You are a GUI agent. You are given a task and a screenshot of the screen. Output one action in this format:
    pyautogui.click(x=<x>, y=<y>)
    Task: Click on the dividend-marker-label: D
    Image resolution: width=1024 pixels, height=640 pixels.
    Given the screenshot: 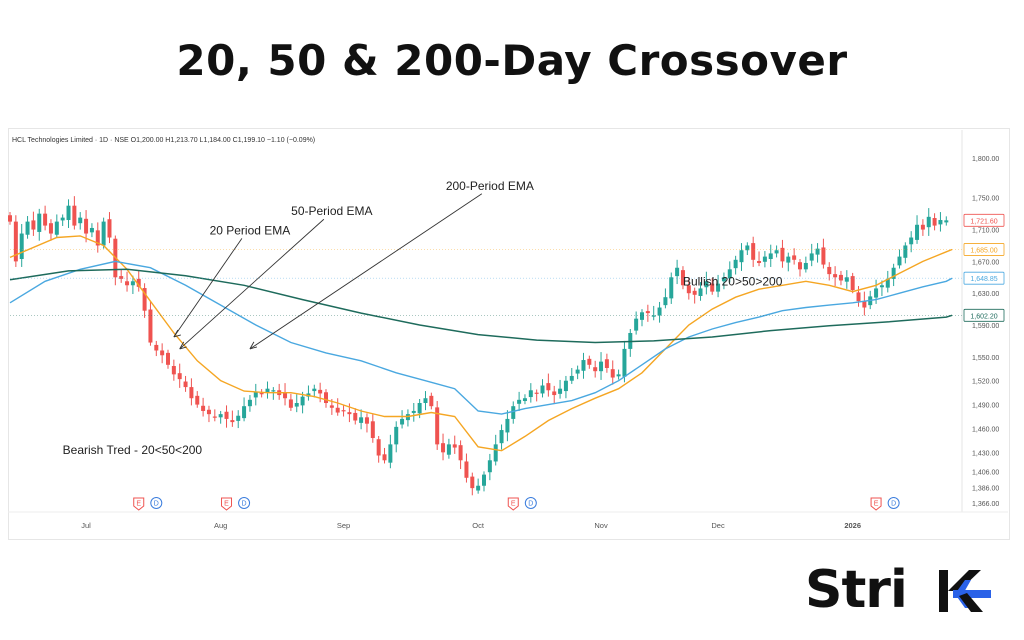 What is the action you would take?
    pyautogui.click(x=156, y=504)
    